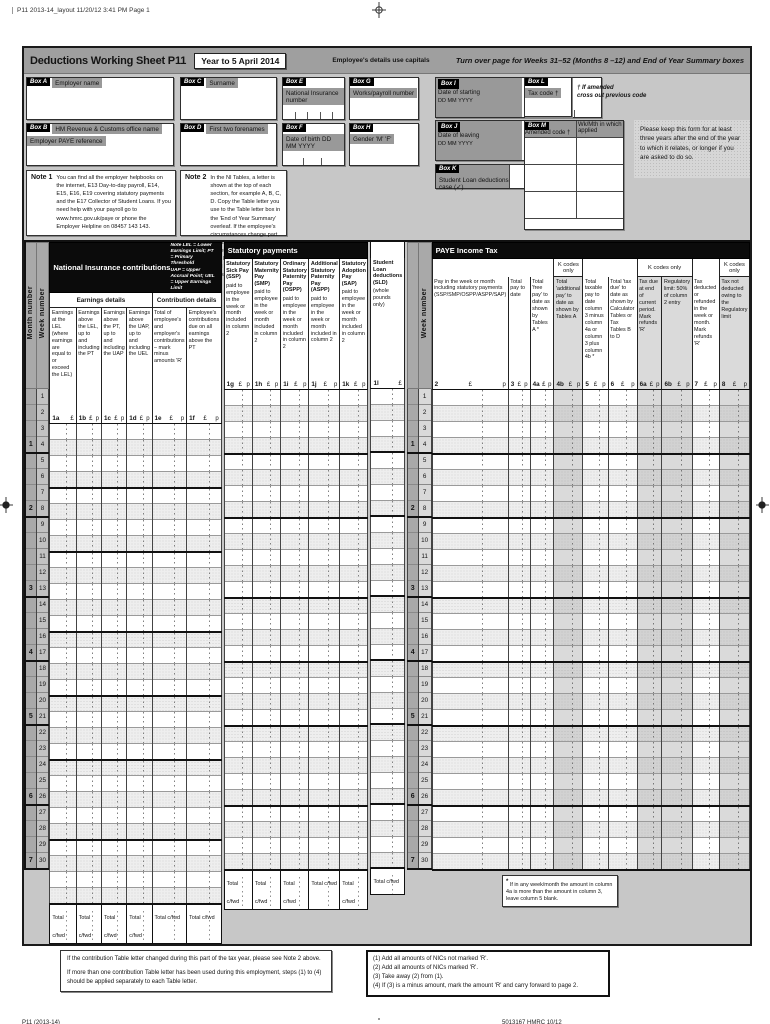  I want to click on paye-entry-3-week8, so click(519, 510).